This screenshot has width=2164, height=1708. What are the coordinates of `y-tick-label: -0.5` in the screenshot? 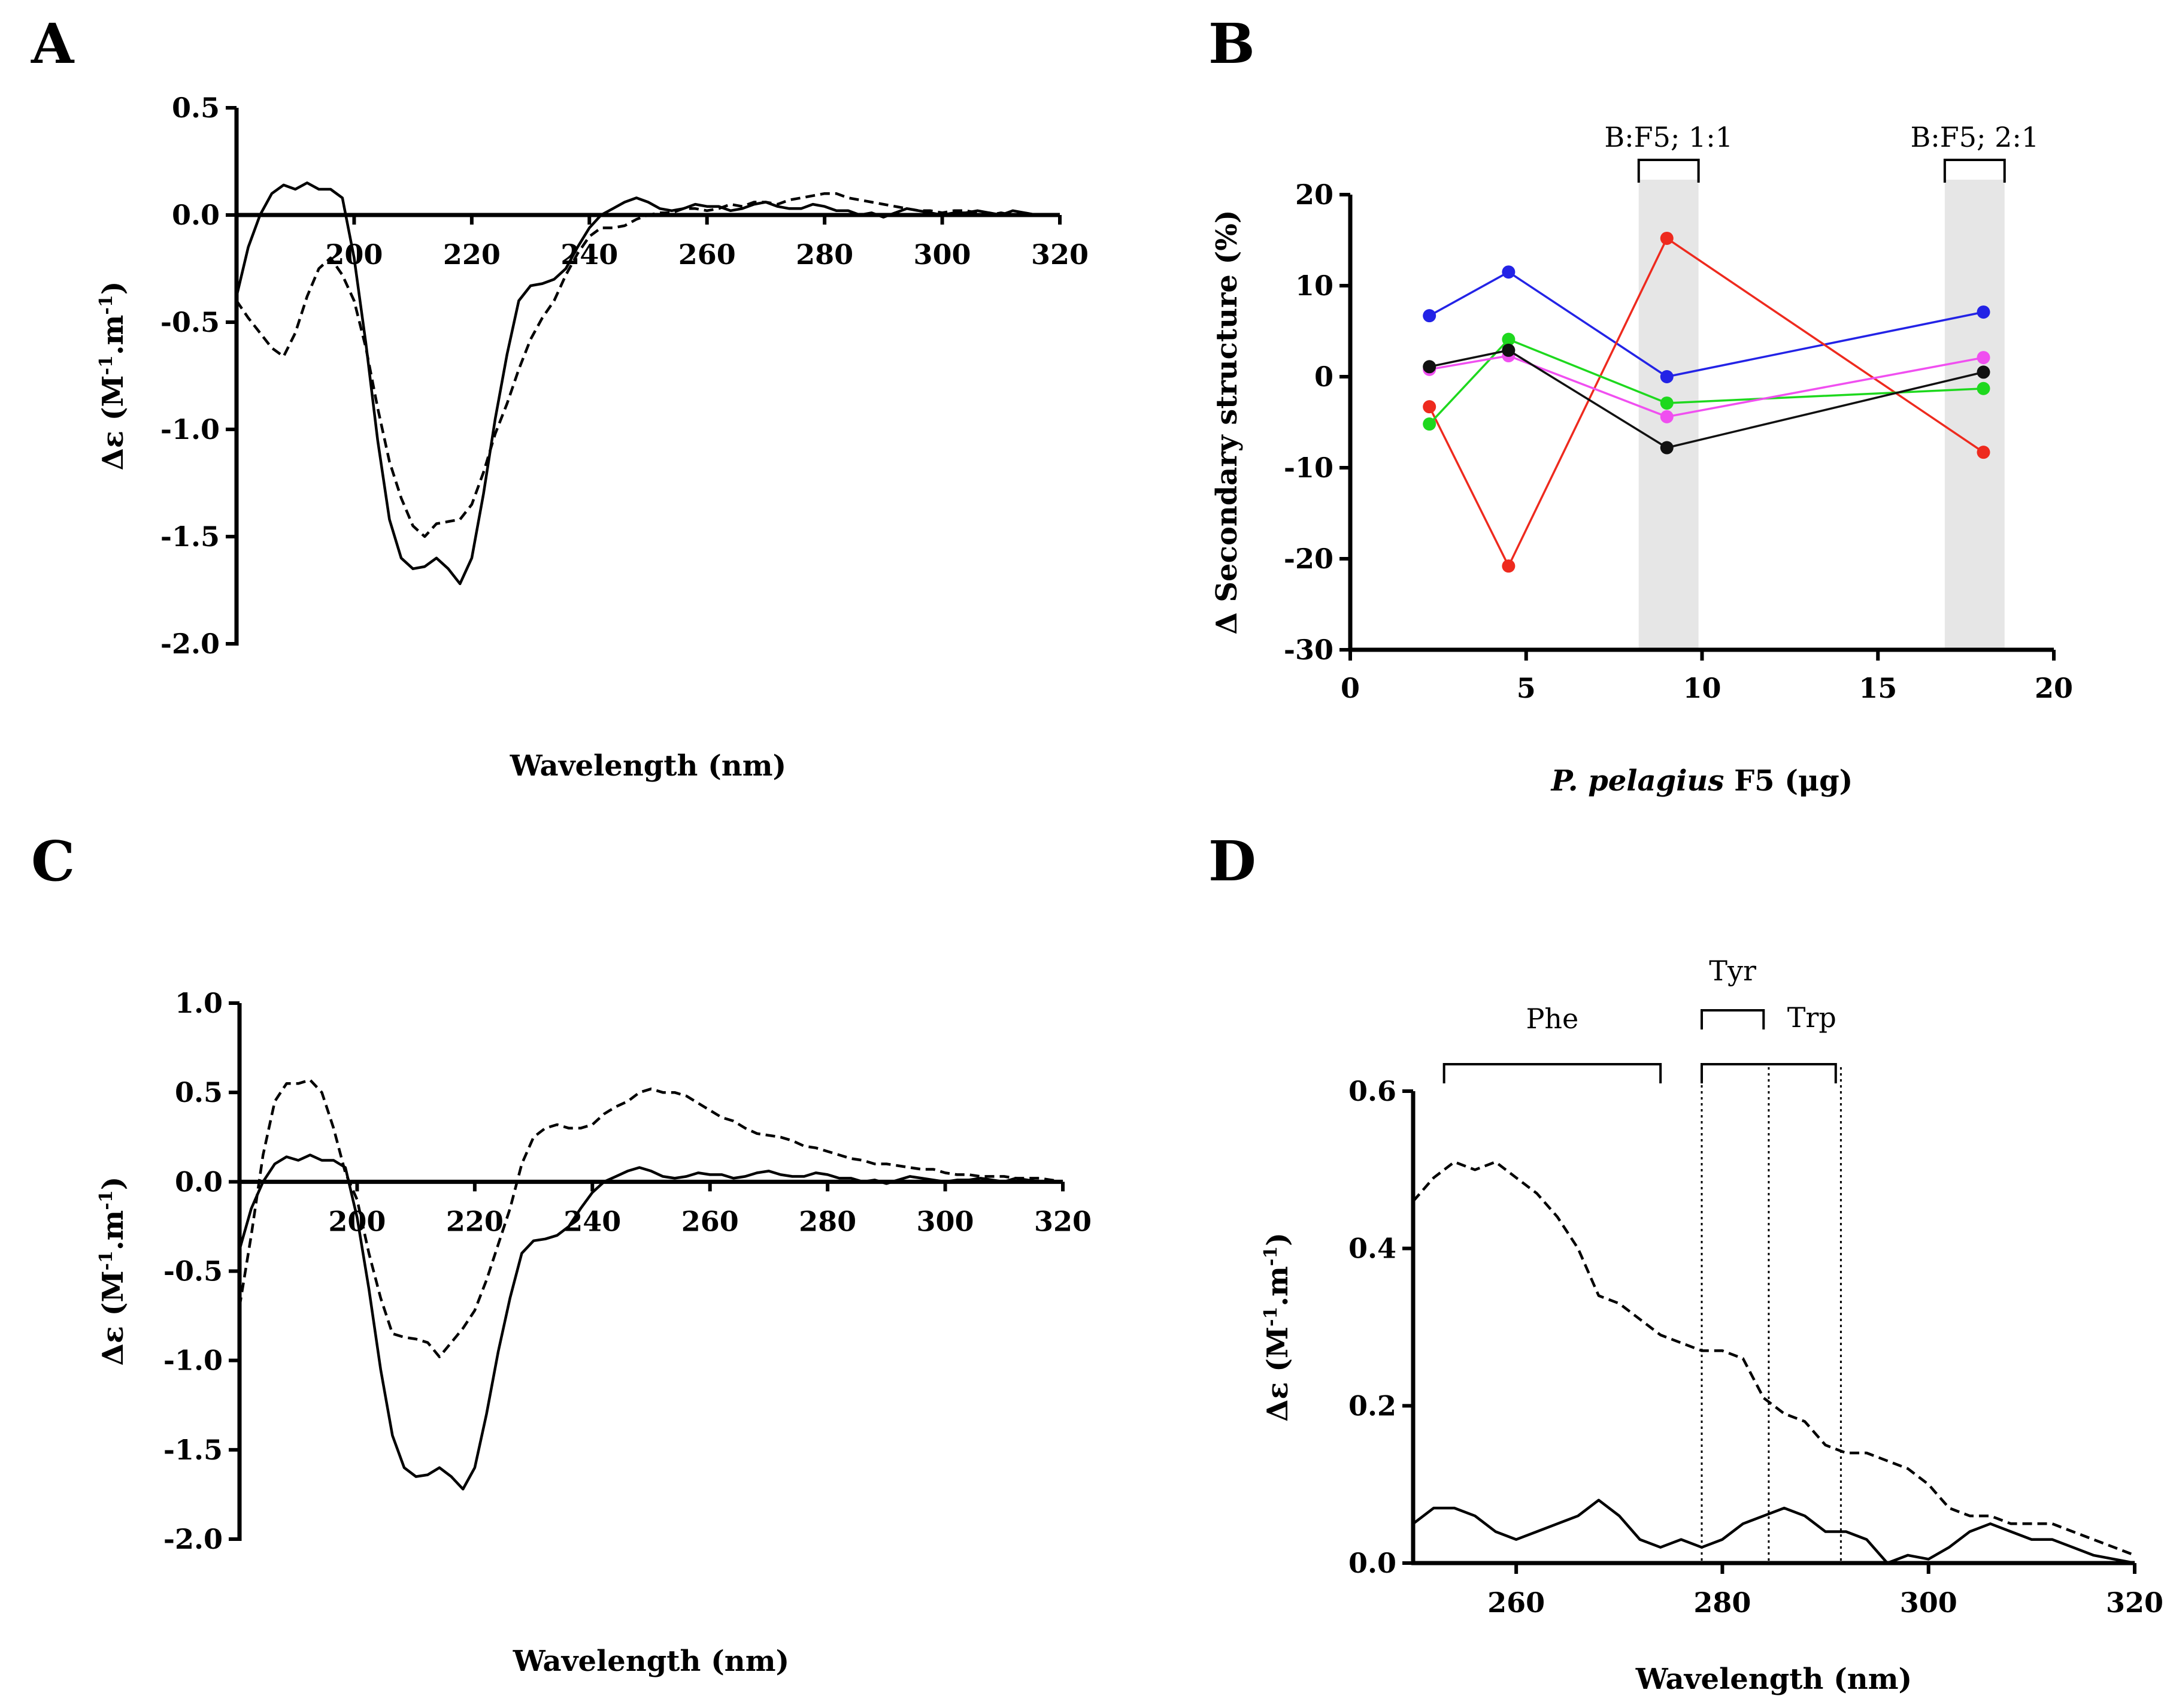 It's located at (193, 1271).